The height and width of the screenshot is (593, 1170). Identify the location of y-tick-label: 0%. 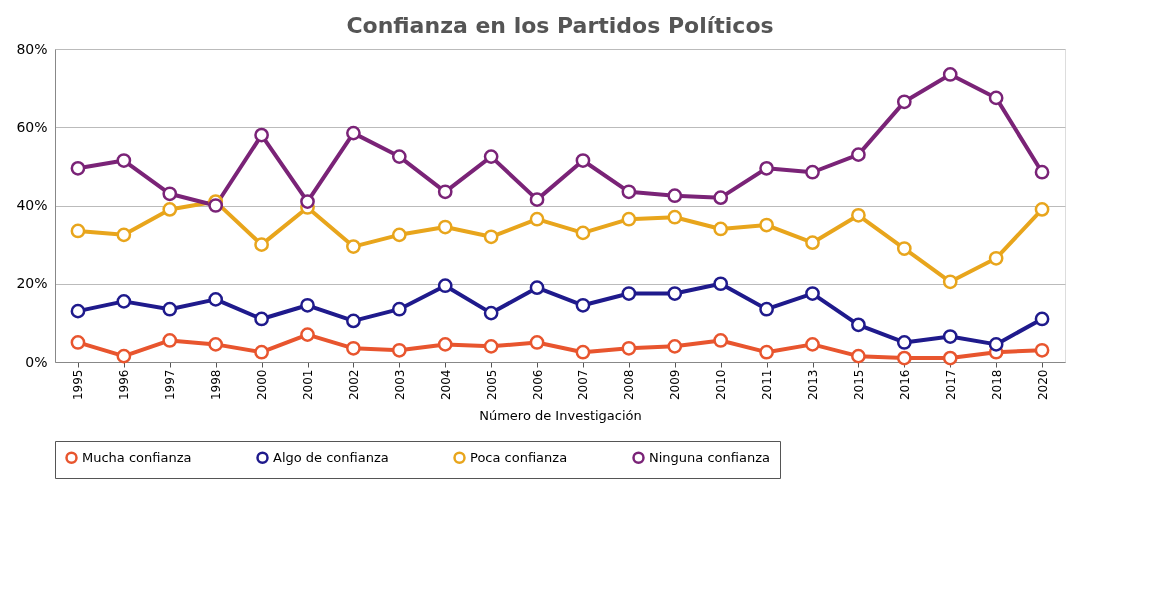
(36, 361).